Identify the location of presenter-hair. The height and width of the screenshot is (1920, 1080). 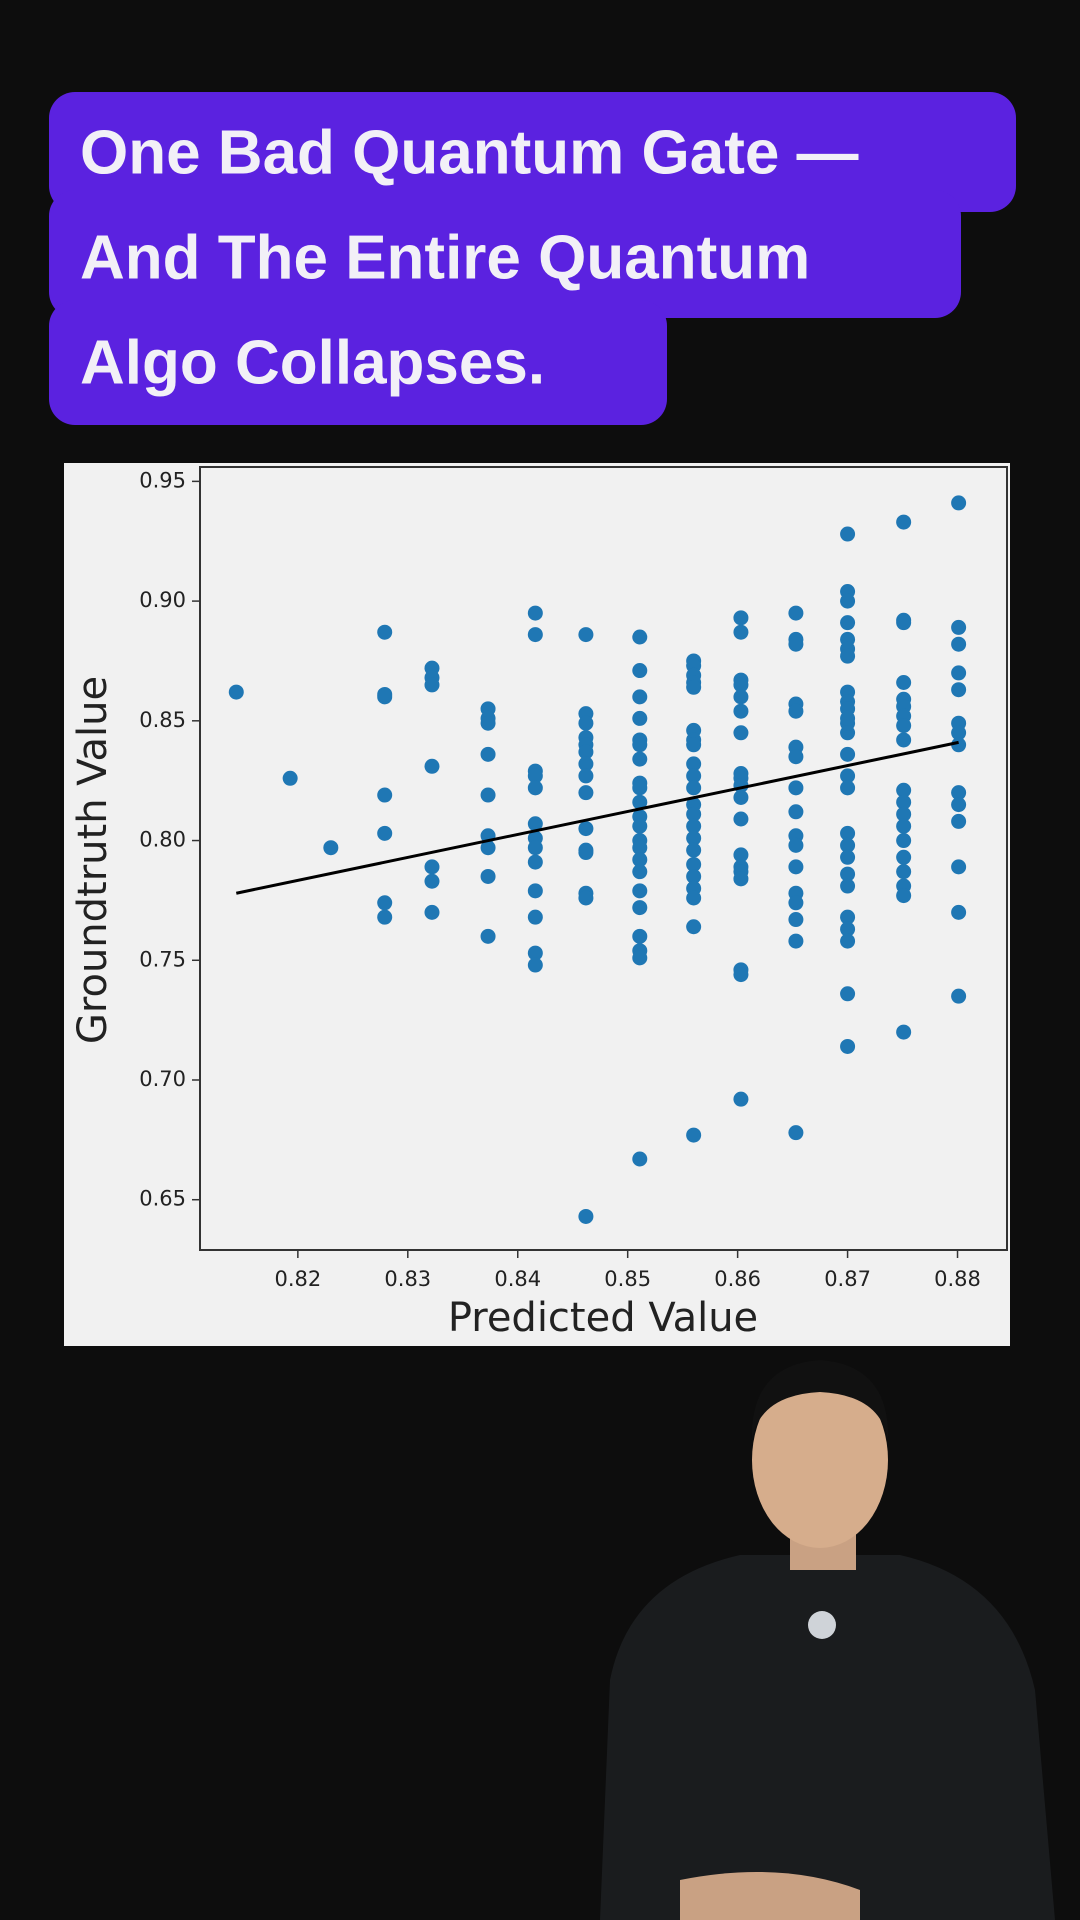
(820, 1400).